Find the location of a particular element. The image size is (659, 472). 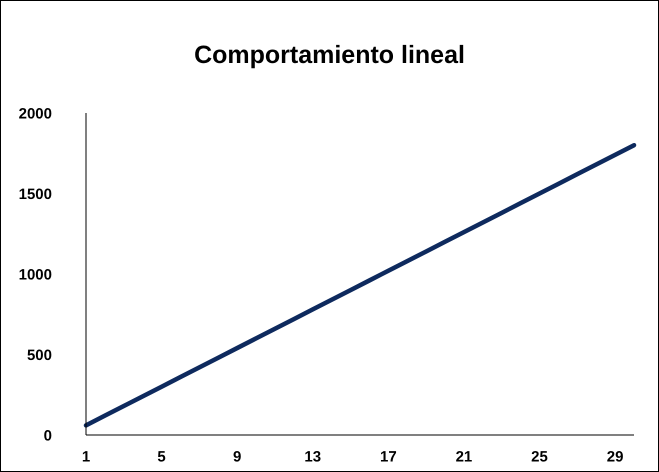

y-tick-label: 1500 is located at coordinates (35, 194).